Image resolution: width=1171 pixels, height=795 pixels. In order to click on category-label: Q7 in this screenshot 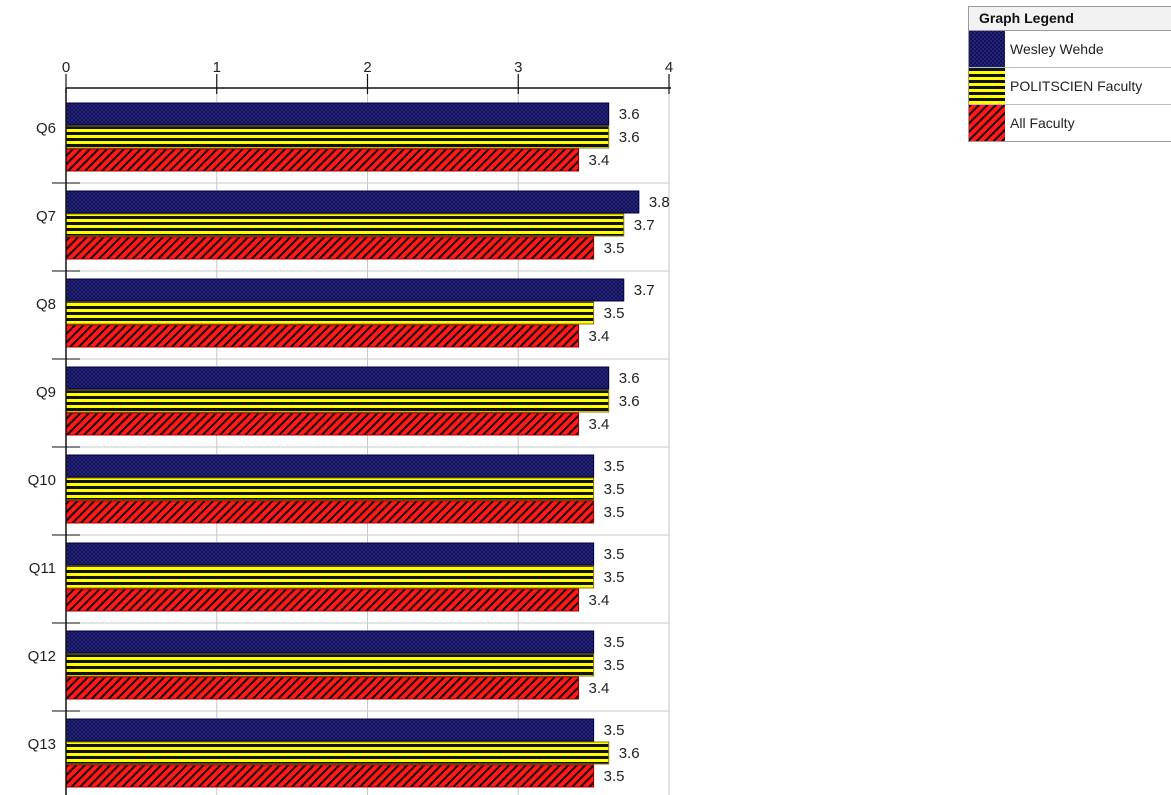, I will do `click(46, 216)`.